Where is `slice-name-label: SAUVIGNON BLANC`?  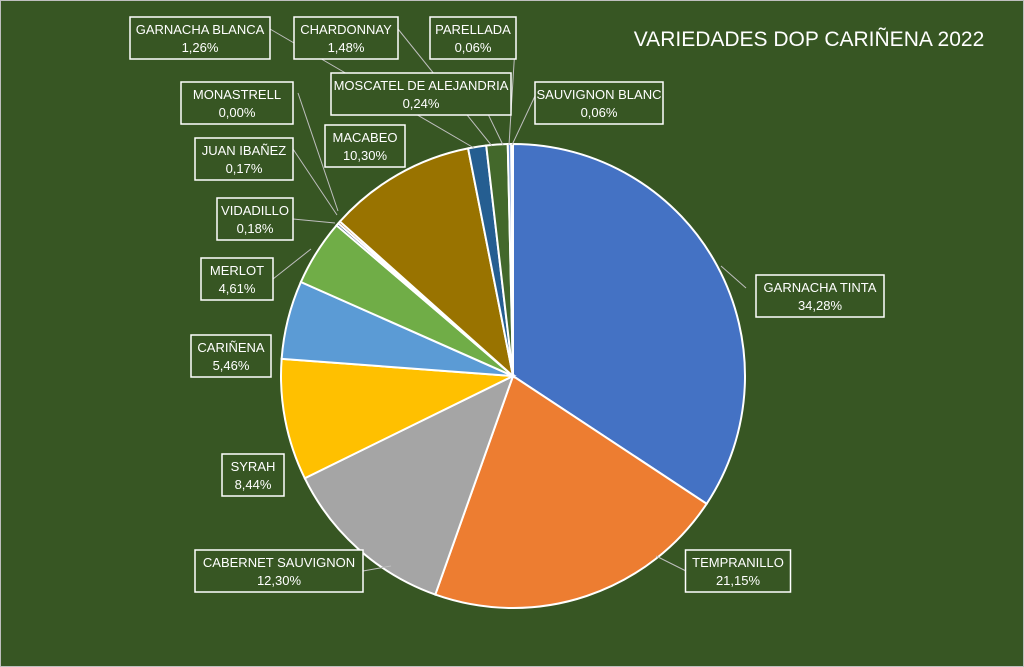 slice-name-label: SAUVIGNON BLANC is located at coordinates (599, 94).